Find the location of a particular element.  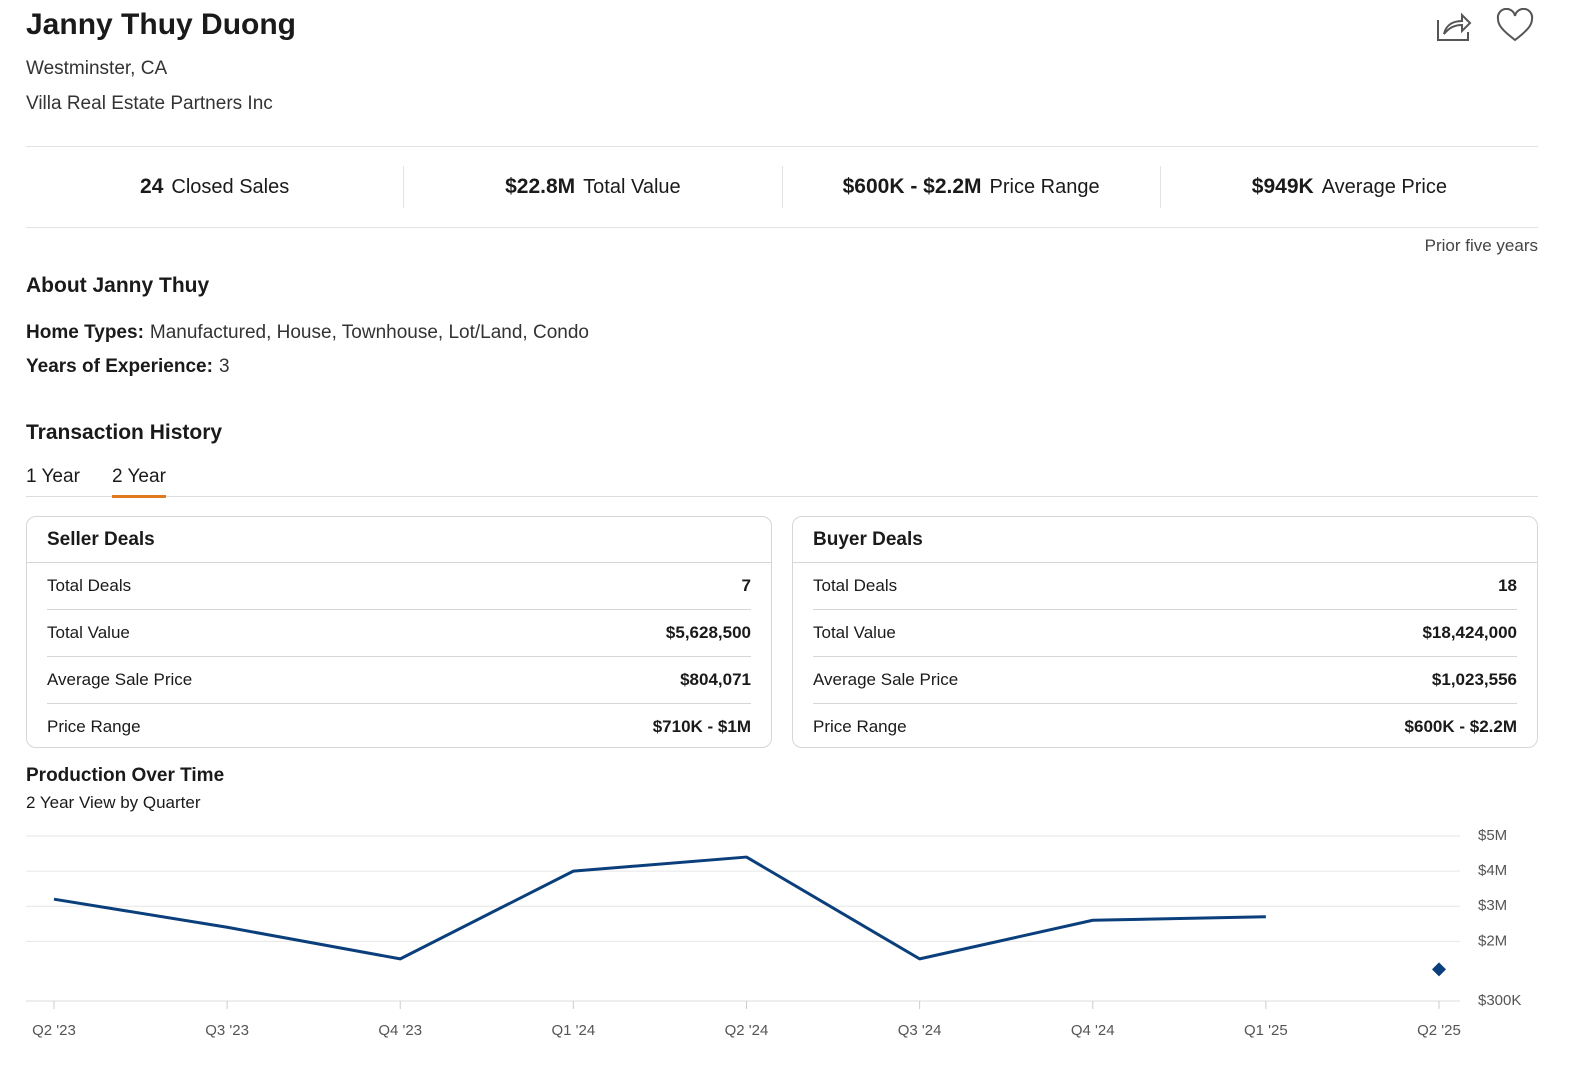

x-tick-label: Q2 '25 is located at coordinates (1439, 1030).